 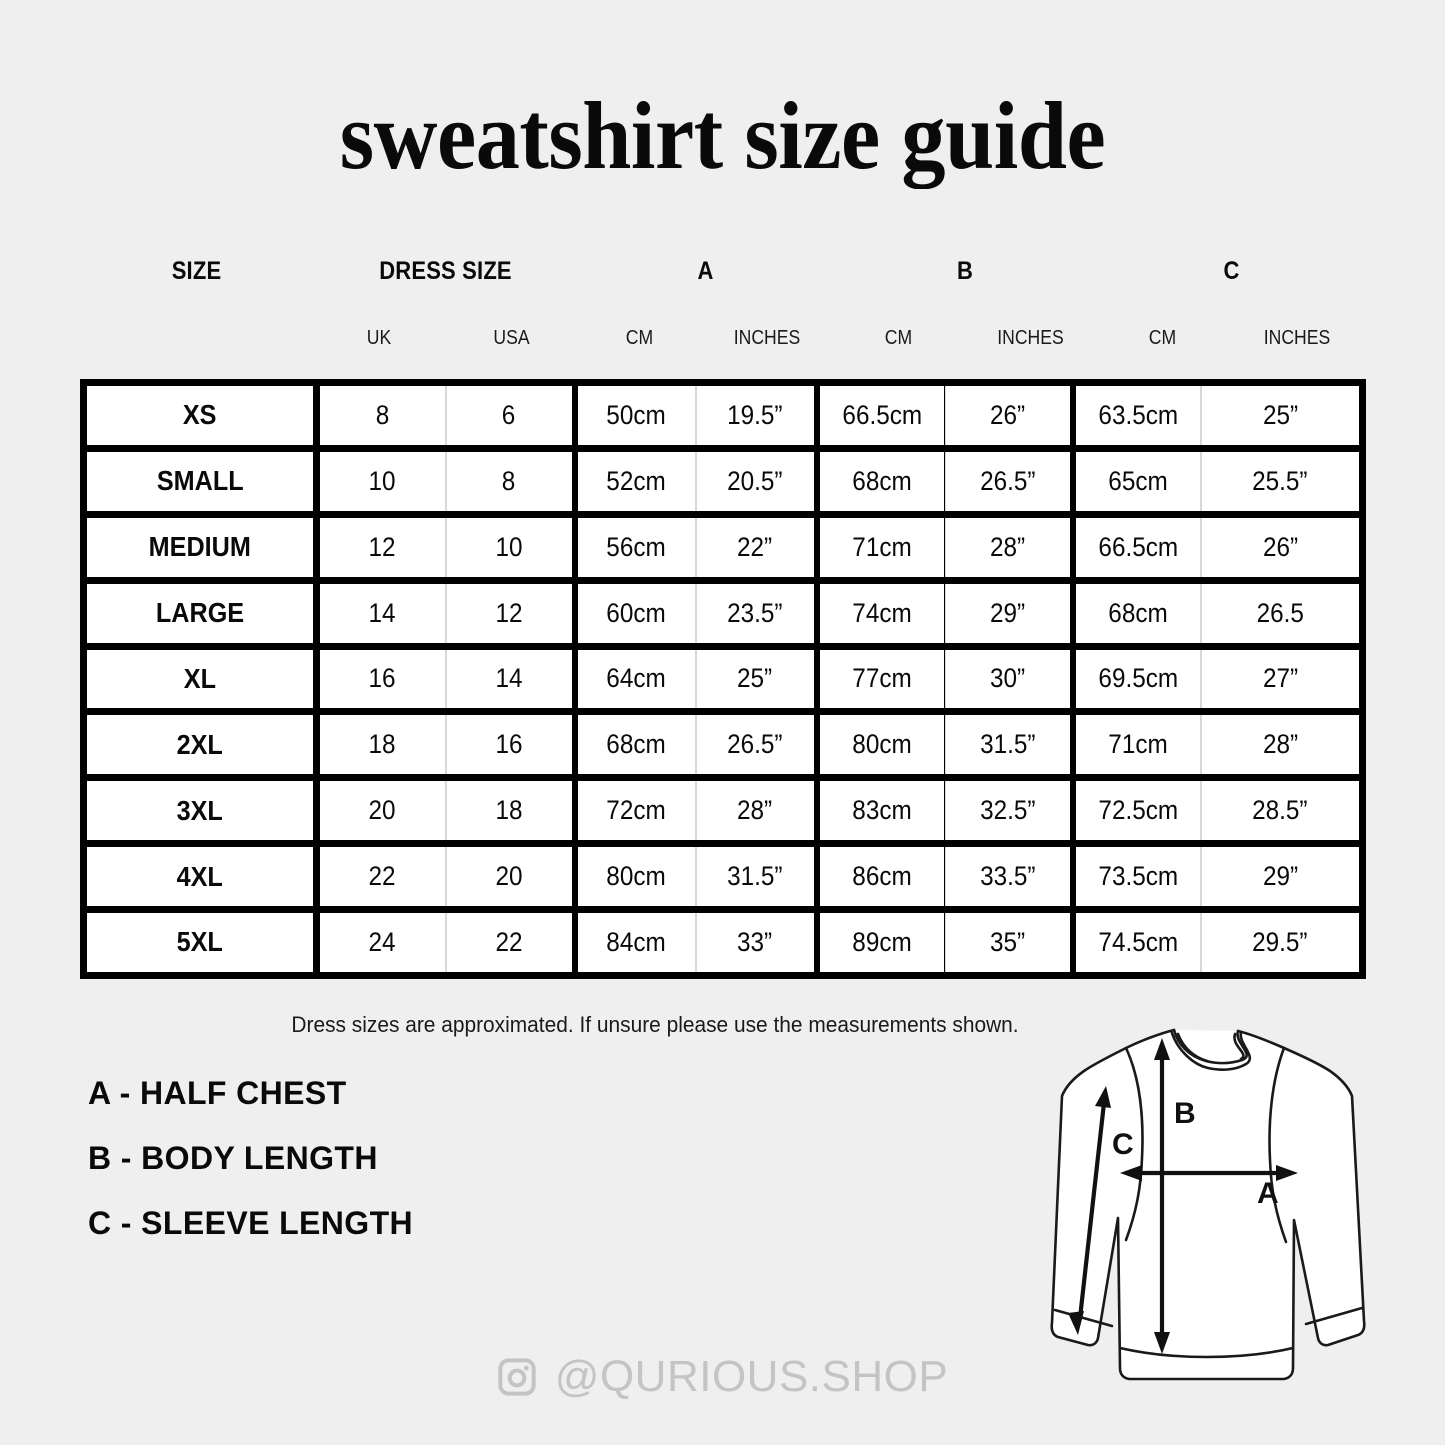 What do you see at coordinates (1138, 613) in the screenshot?
I see `cell-c-cm: 68cm` at bounding box center [1138, 613].